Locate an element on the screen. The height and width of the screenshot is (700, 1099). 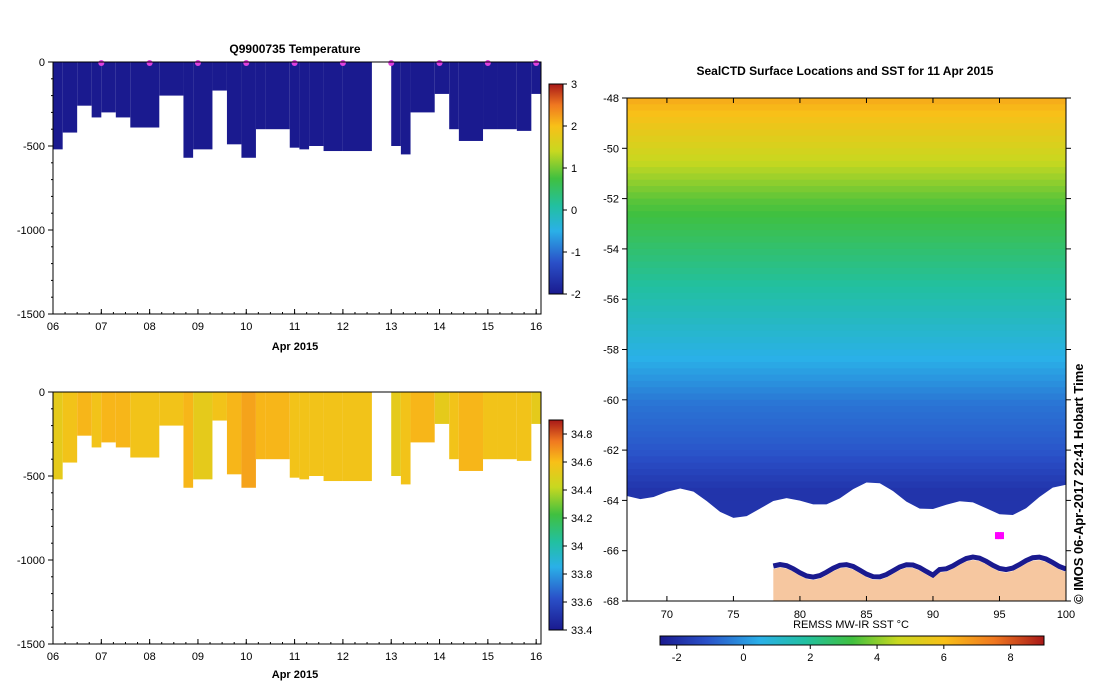
x-tick-label: 16 is located at coordinates (536, 327).